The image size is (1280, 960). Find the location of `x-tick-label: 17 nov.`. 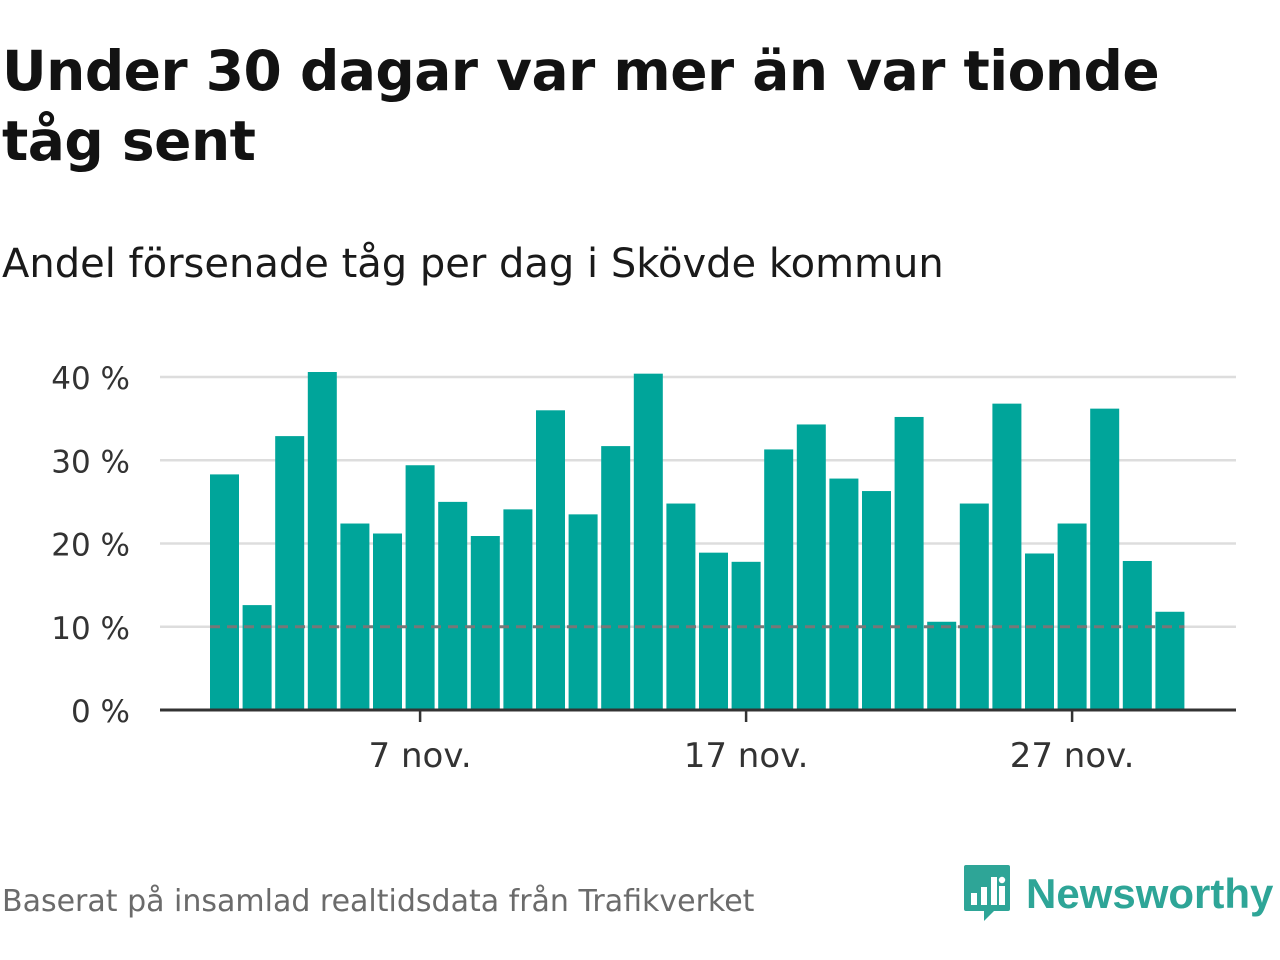

x-tick-label: 17 nov. is located at coordinates (746, 756).